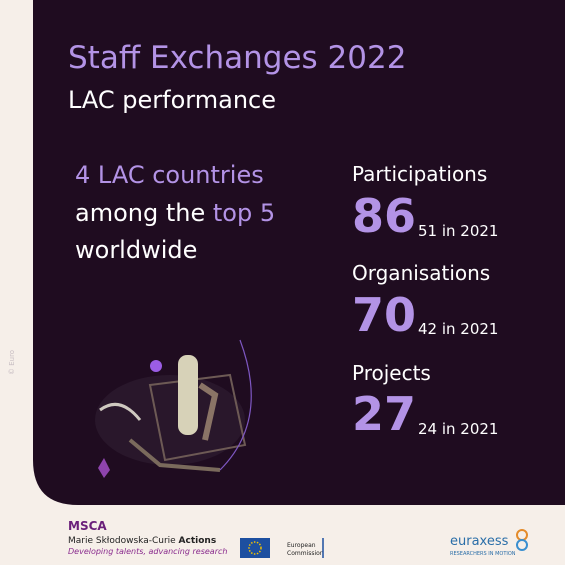 This screenshot has width=565, height=565. I want to click on highlight-line: among the top 5, so click(175, 213).